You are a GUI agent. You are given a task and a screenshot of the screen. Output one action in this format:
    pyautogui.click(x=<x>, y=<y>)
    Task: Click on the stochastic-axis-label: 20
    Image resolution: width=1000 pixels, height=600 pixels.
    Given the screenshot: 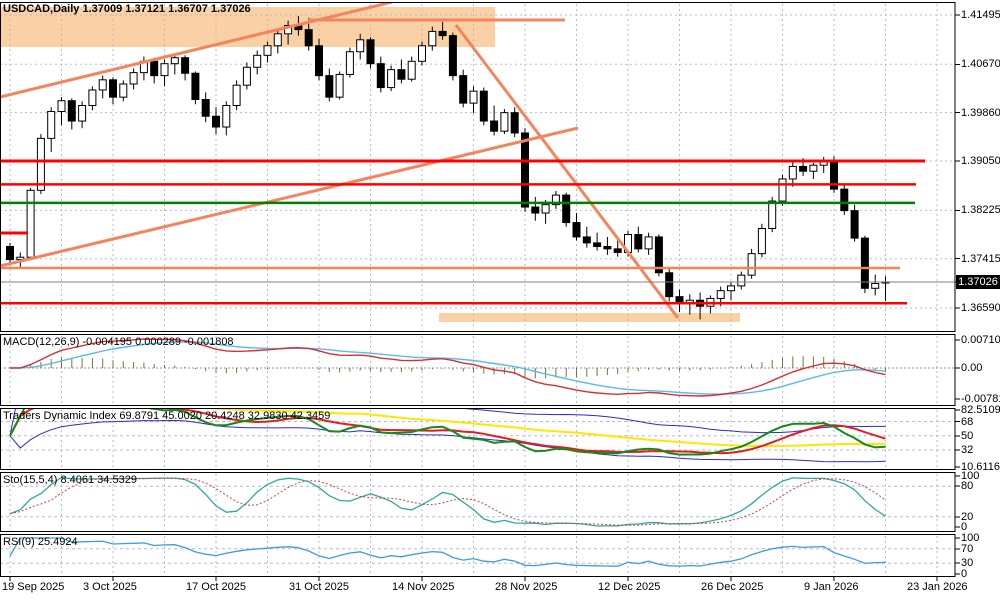 What is the action you would take?
    pyautogui.click(x=967, y=516)
    